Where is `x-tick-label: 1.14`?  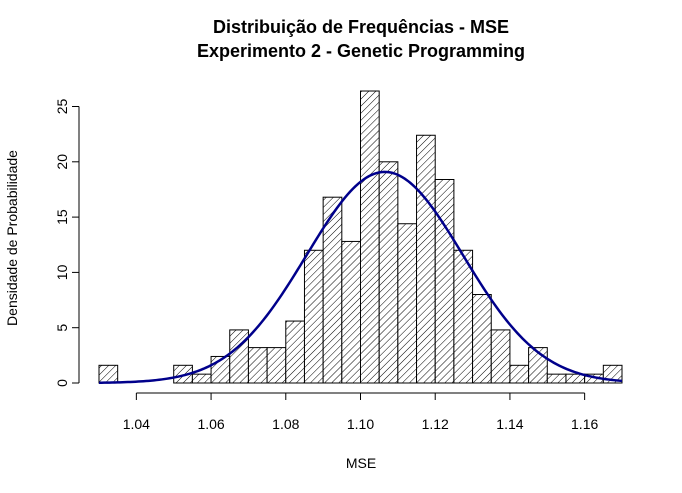 x-tick-label: 1.14 is located at coordinates (509, 424).